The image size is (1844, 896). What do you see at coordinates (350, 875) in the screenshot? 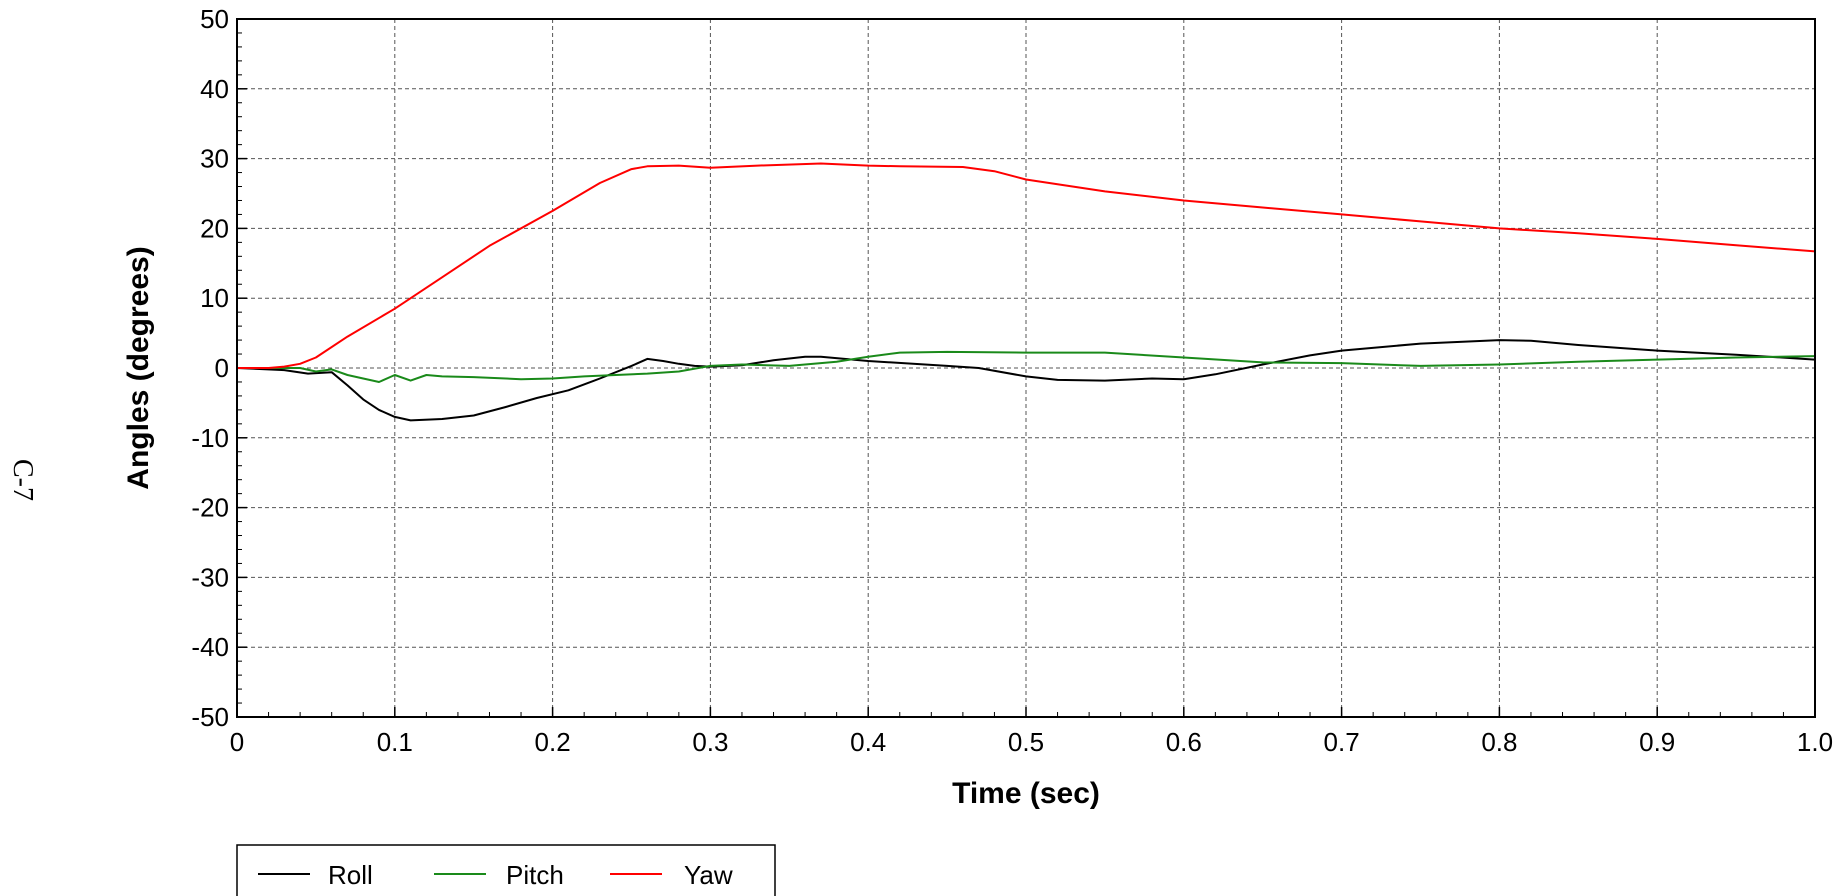
I see `legend-label-roll: Roll` at bounding box center [350, 875].